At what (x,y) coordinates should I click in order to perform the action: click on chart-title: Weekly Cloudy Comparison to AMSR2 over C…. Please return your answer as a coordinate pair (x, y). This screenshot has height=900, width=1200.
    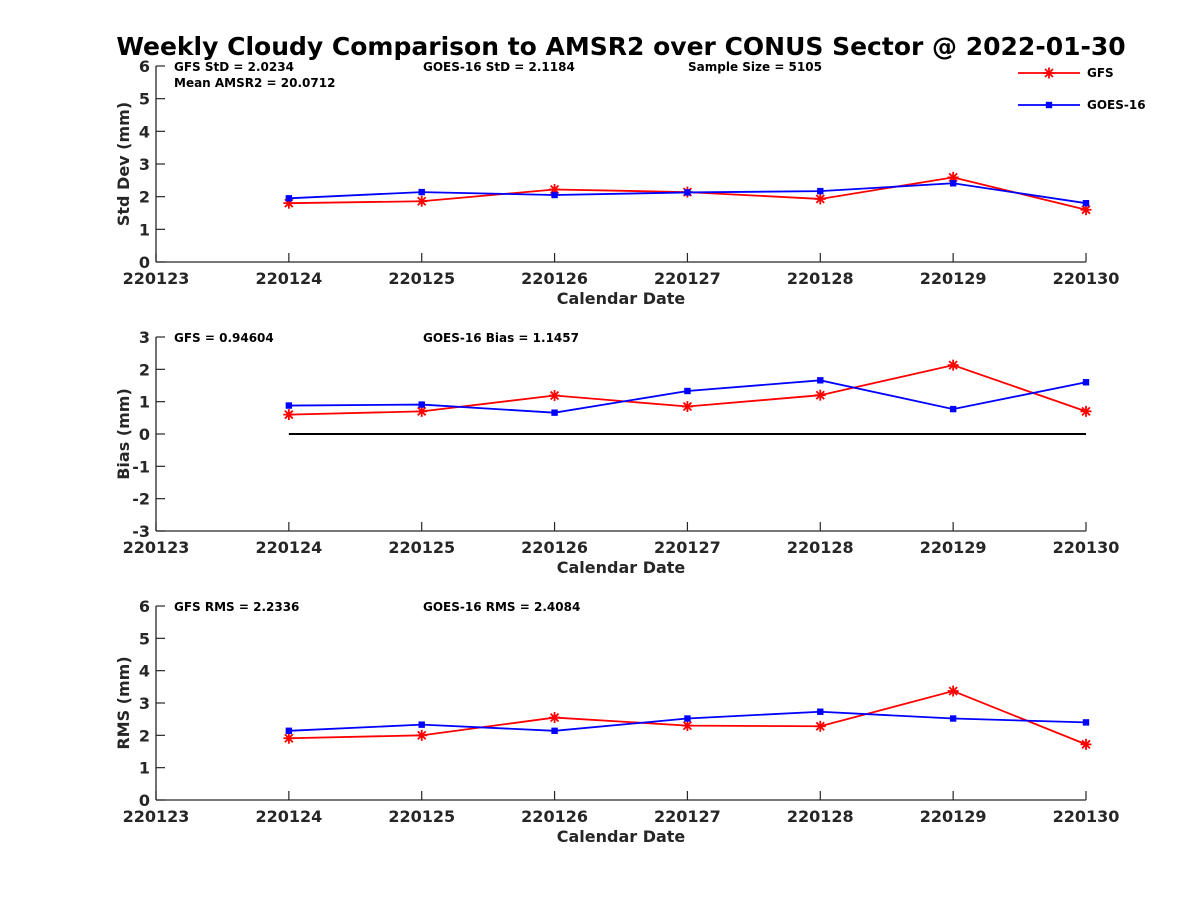
    Looking at the image, I should click on (620, 46).